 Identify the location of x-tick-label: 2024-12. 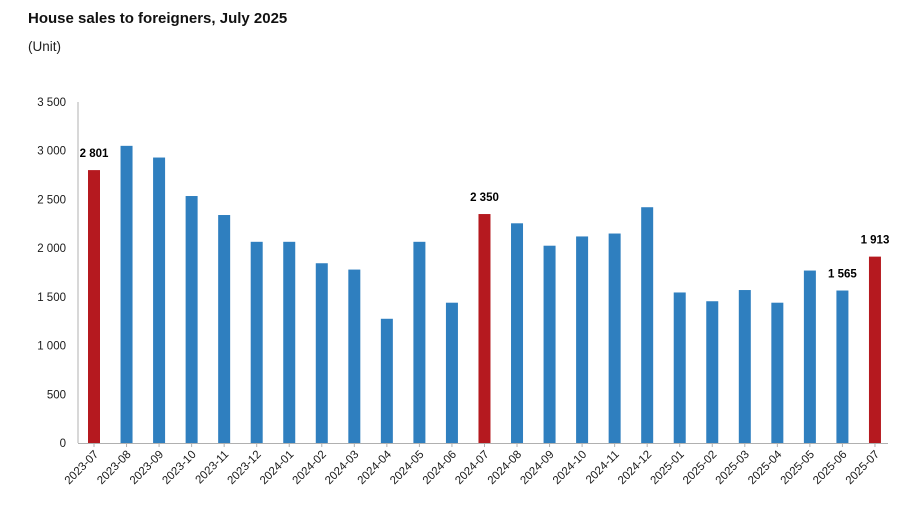
(635, 468).